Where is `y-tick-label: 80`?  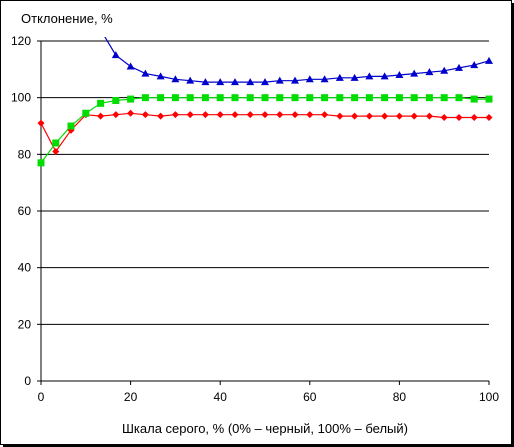 y-tick-label: 80 is located at coordinates (25, 154).